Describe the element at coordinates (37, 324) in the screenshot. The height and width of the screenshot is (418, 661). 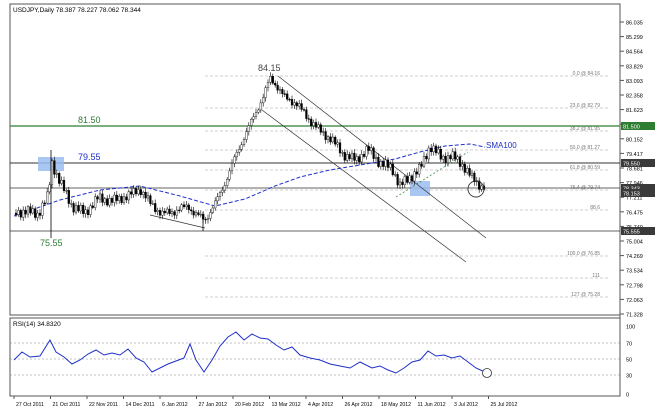
I see `rsi-title: RSI(14) 34.8320` at that location.